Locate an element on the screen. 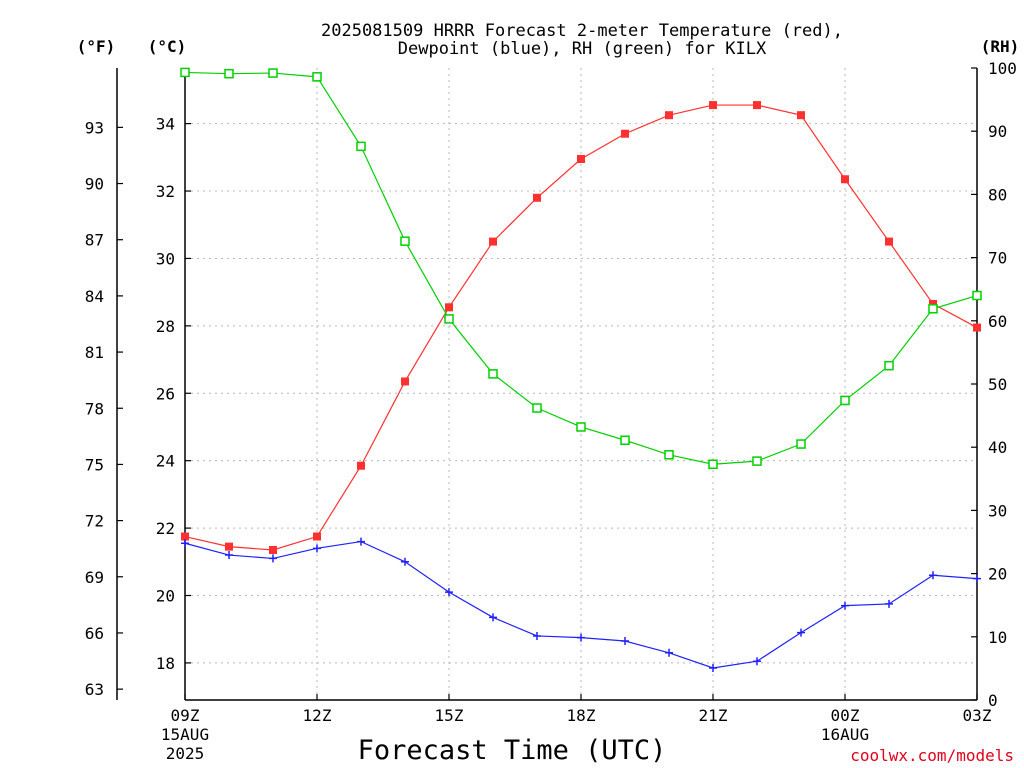 This screenshot has width=1024, height=768. x-date-label: 16AUG is located at coordinates (845, 734).